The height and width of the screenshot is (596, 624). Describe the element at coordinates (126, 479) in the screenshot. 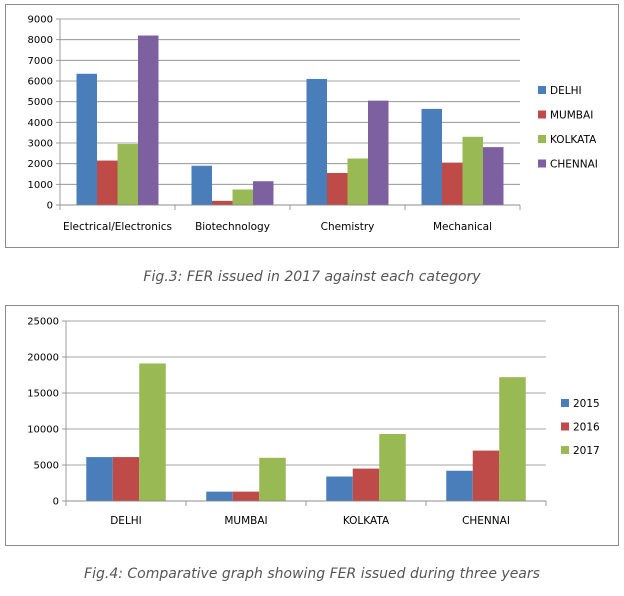

I see `chart2-bar-2016-delhi` at that location.